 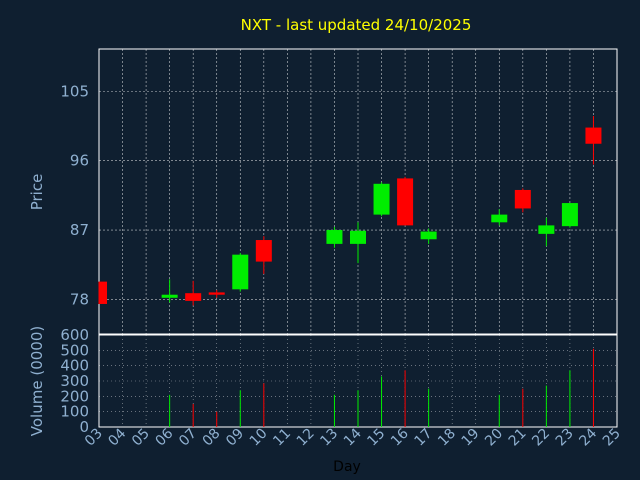 What do you see at coordinates (74, 195) in the screenshot?
I see `price-axis-ticks: 78 87 96 105` at bounding box center [74, 195].